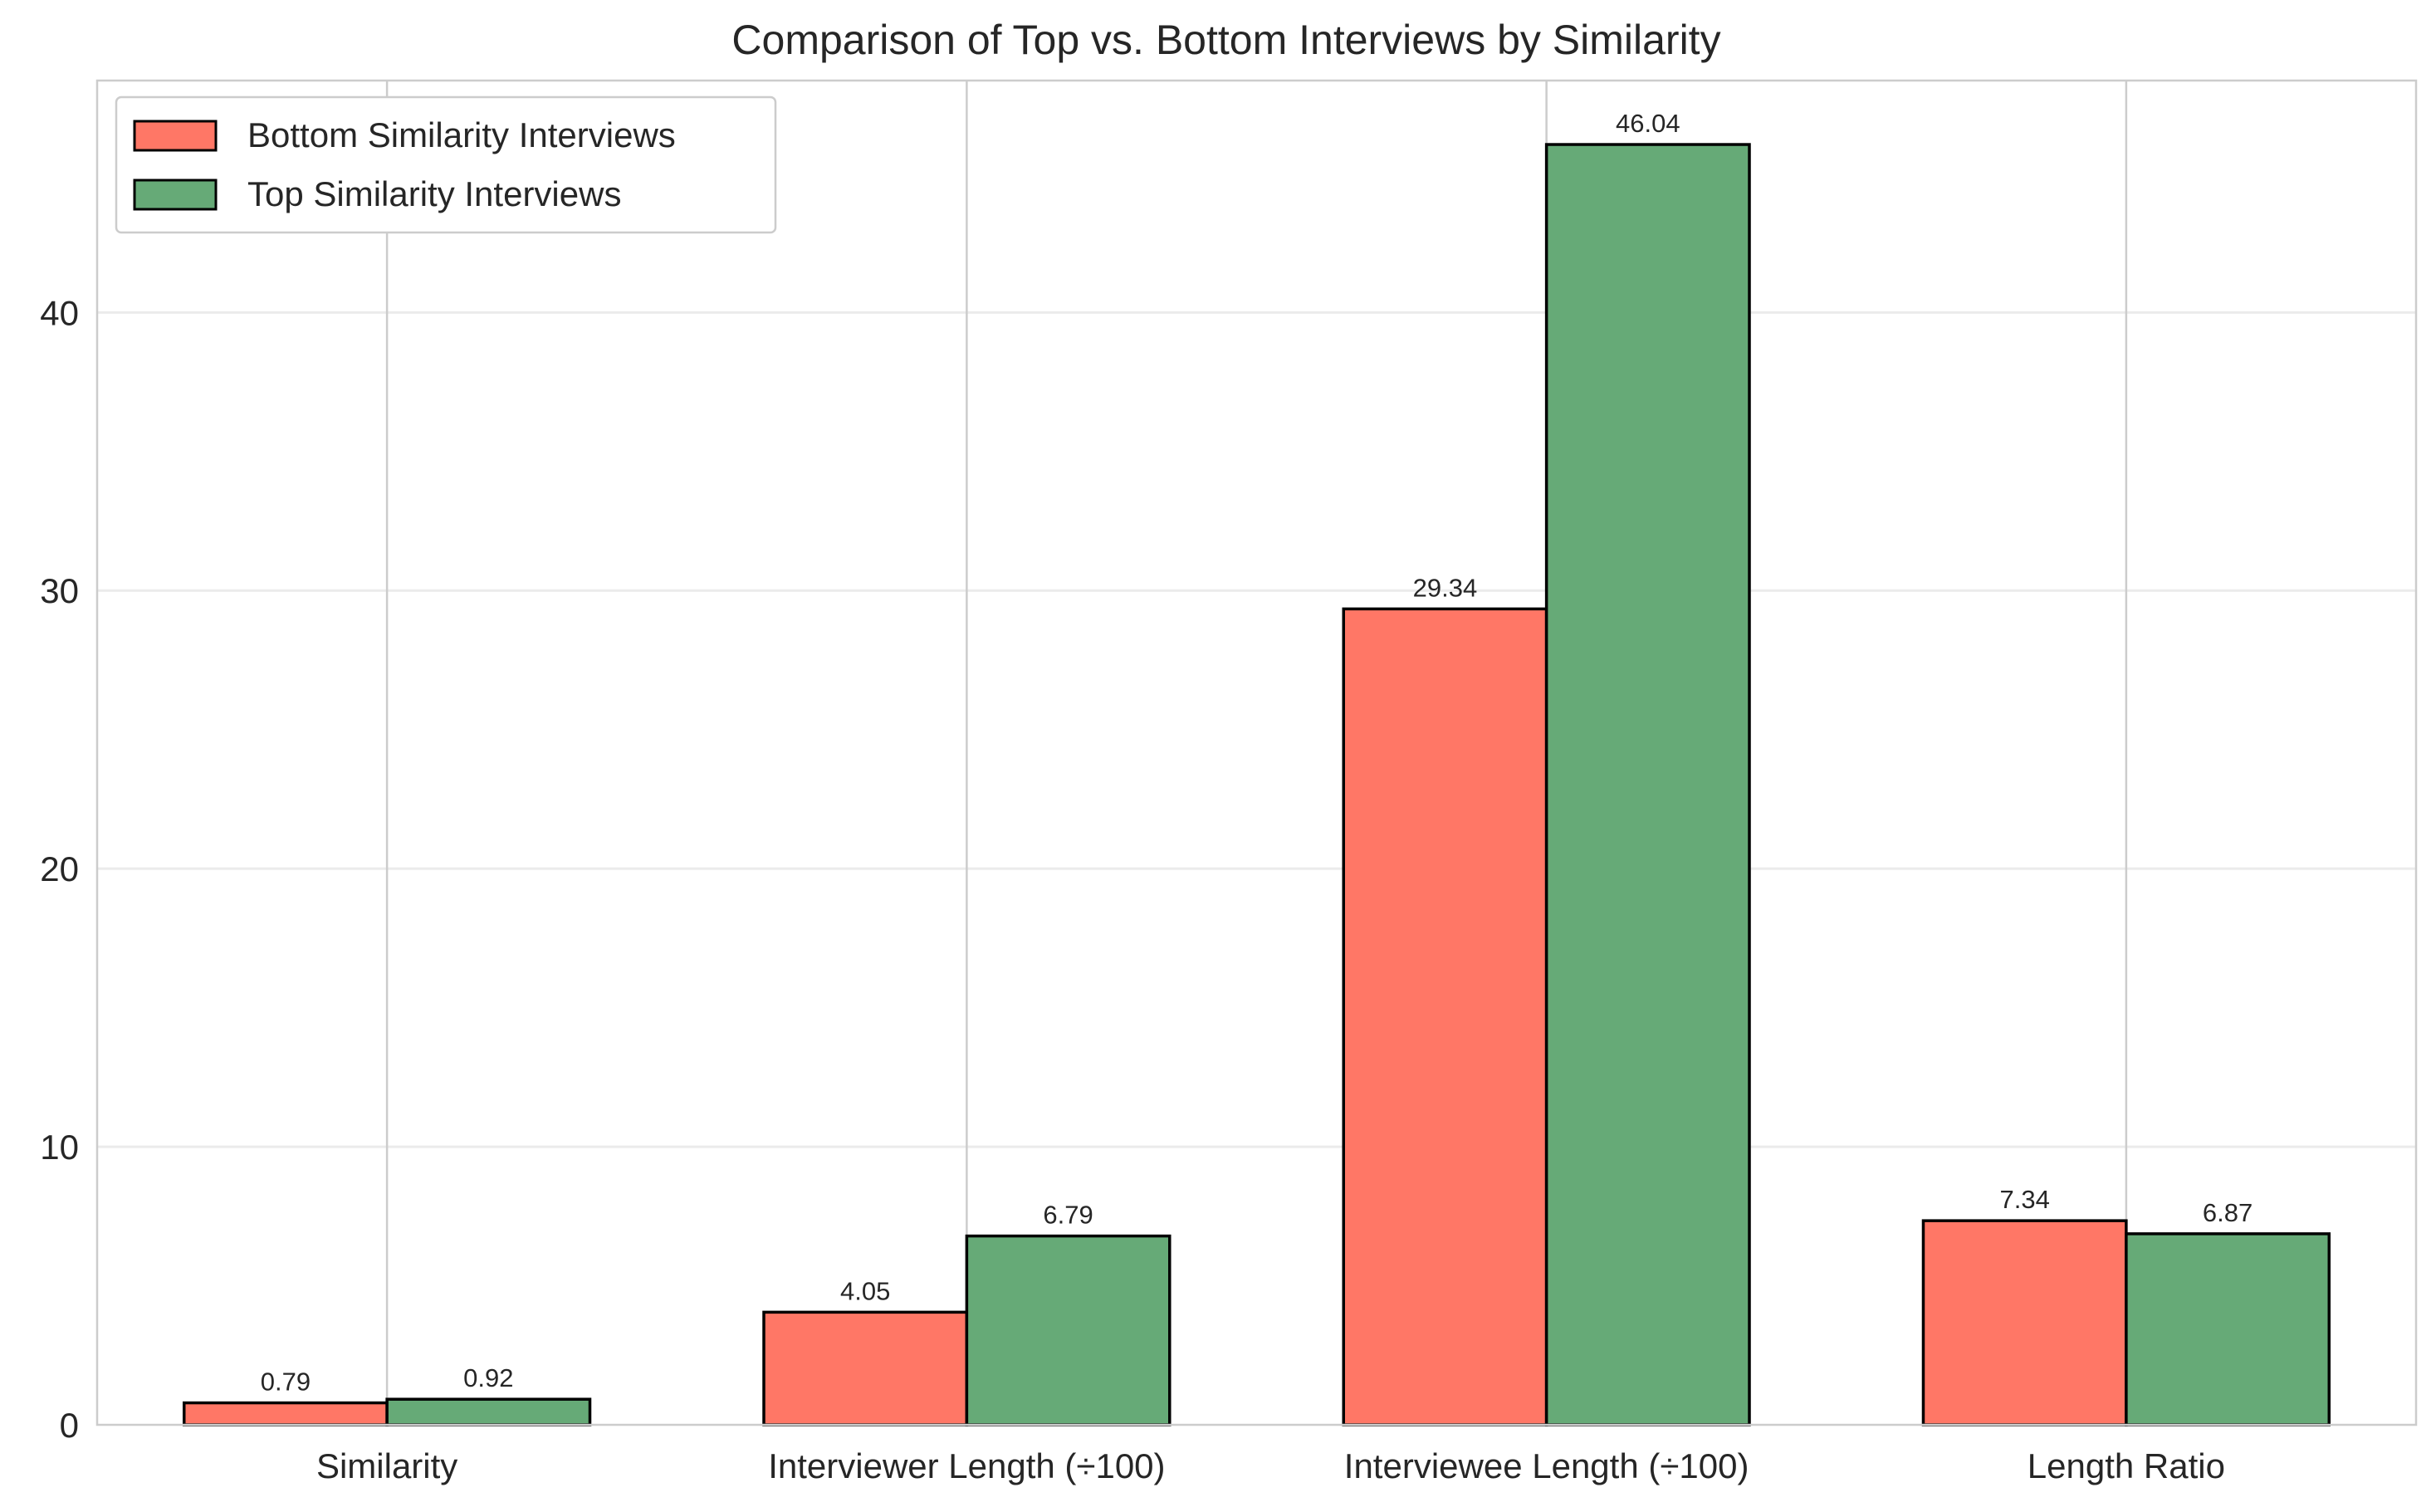 Image resolution: width=2436 pixels, height=1512 pixels. Describe the element at coordinates (286, 1382) in the screenshot. I see `bar-value-label: 0.79` at that location.